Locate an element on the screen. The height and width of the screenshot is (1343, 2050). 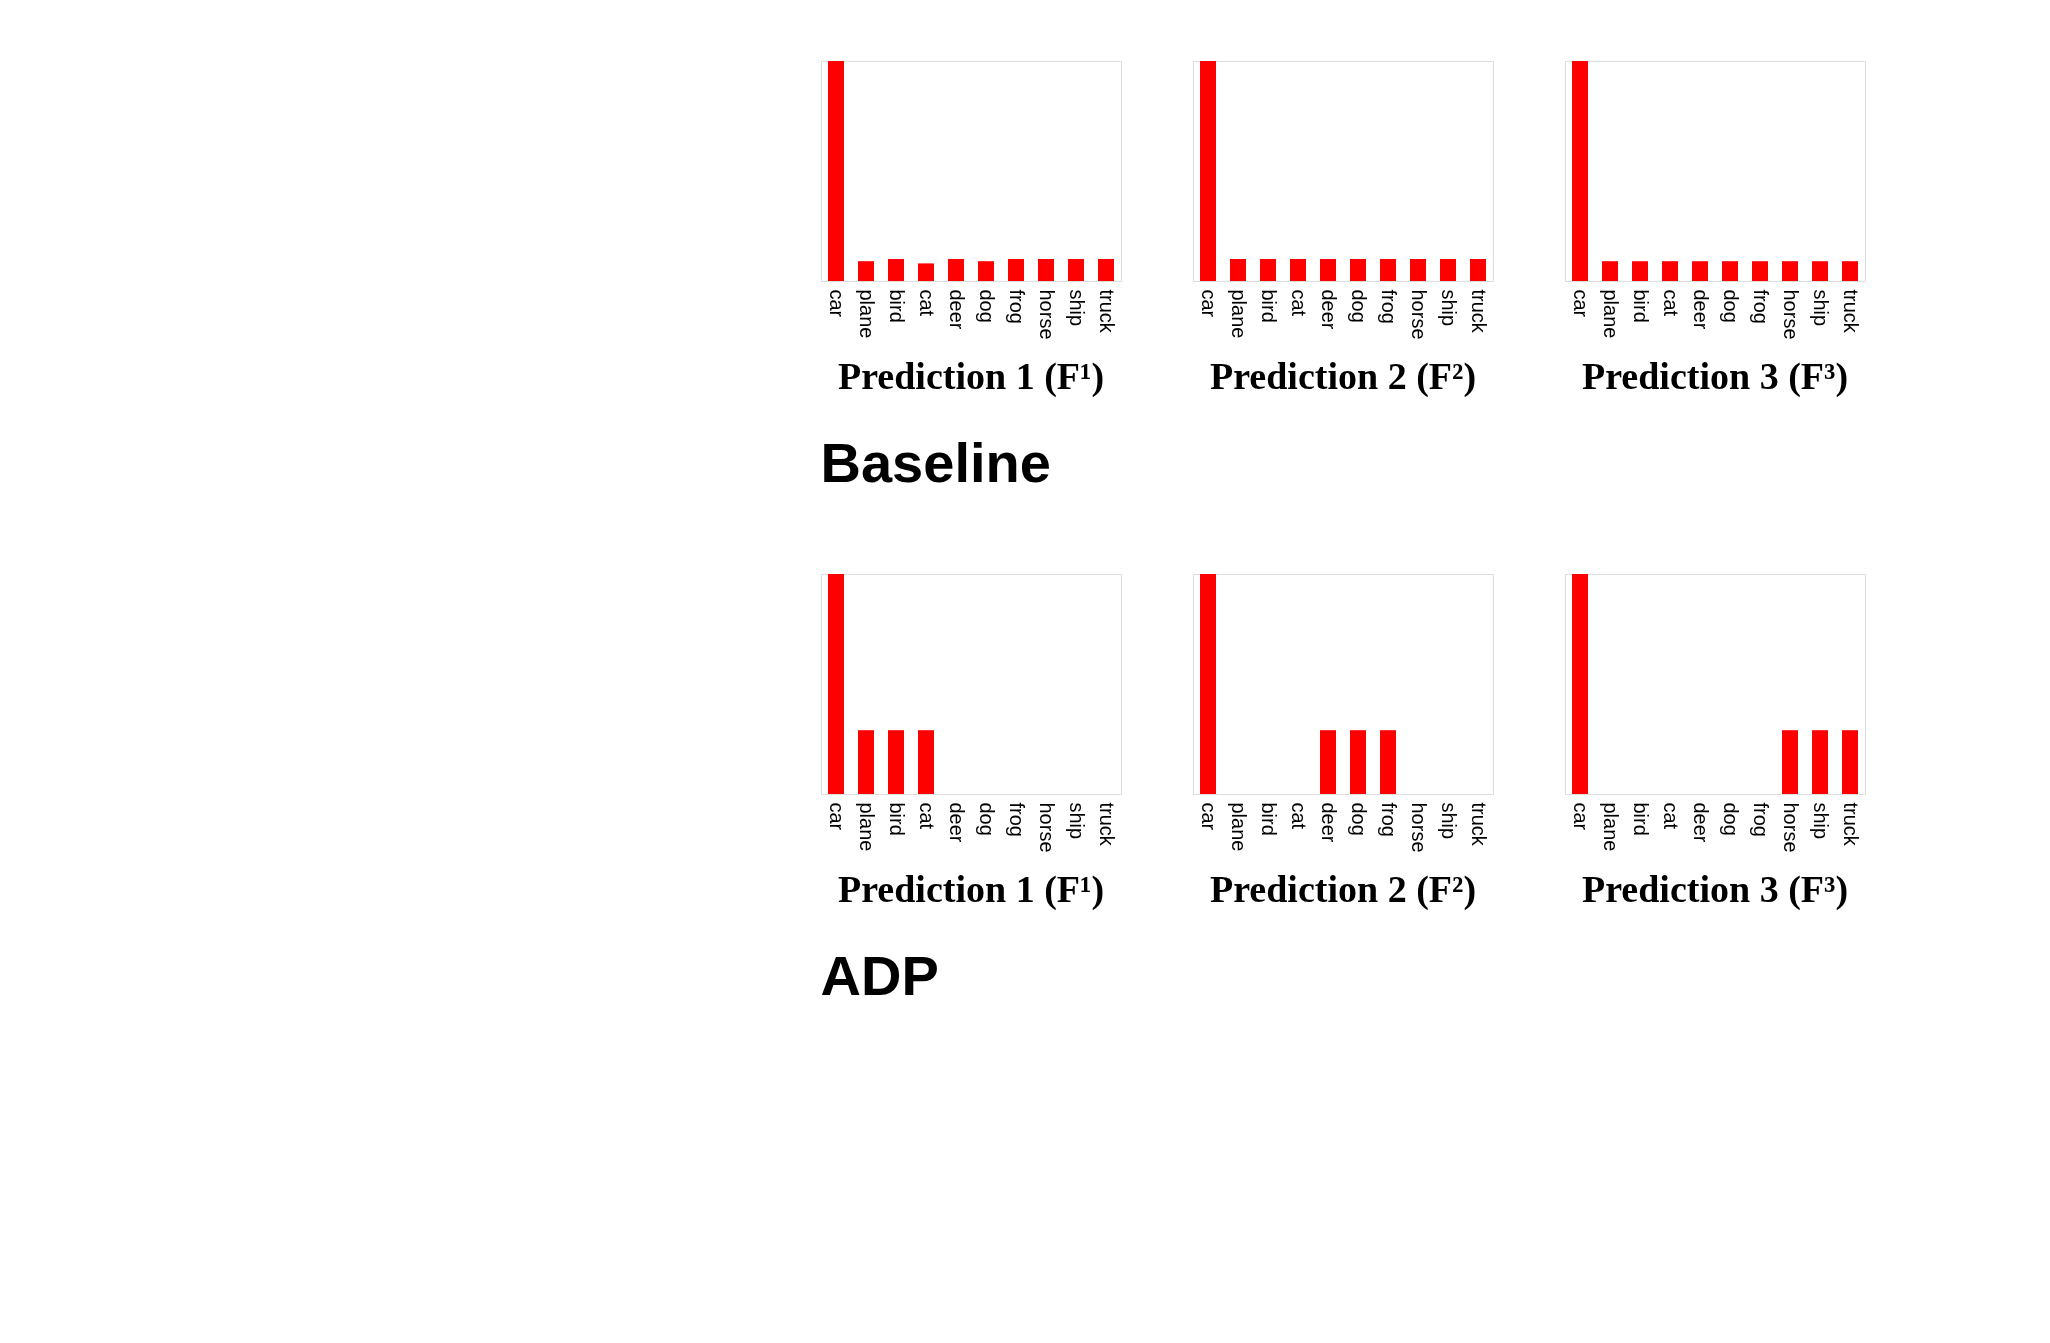
text: Baseline is located at coordinates (935, 462).